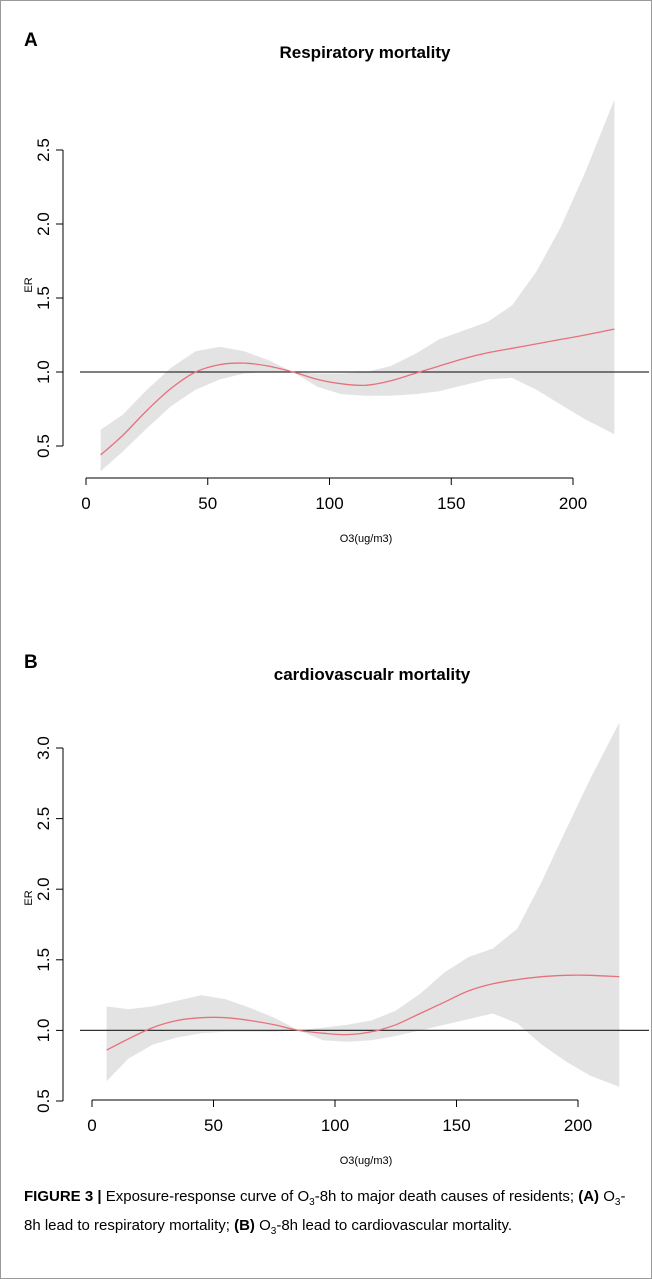 The height and width of the screenshot is (1279, 652). I want to click on caption-text: residents;, so click(544, 1196).